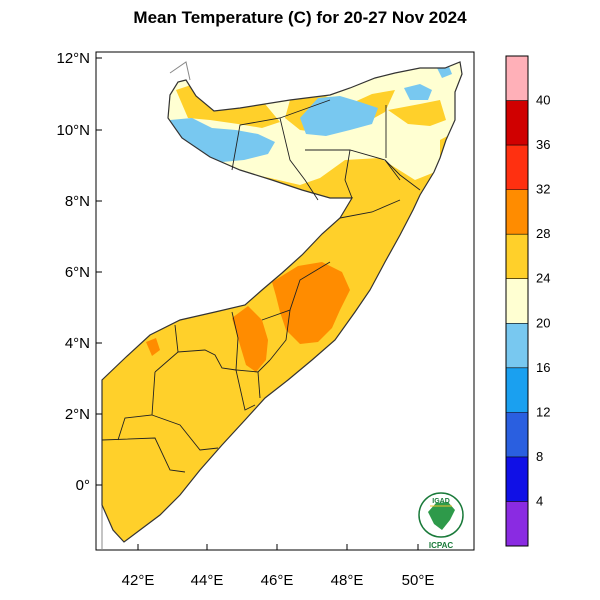  I want to click on lat-label-12: 12°N, so click(73, 58).